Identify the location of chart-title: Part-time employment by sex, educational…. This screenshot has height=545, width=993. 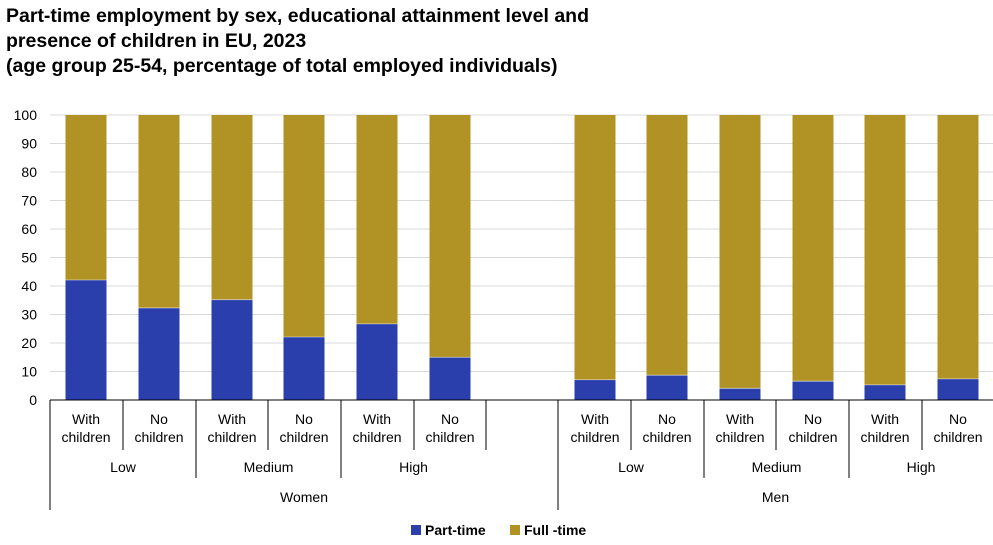
(297, 41).